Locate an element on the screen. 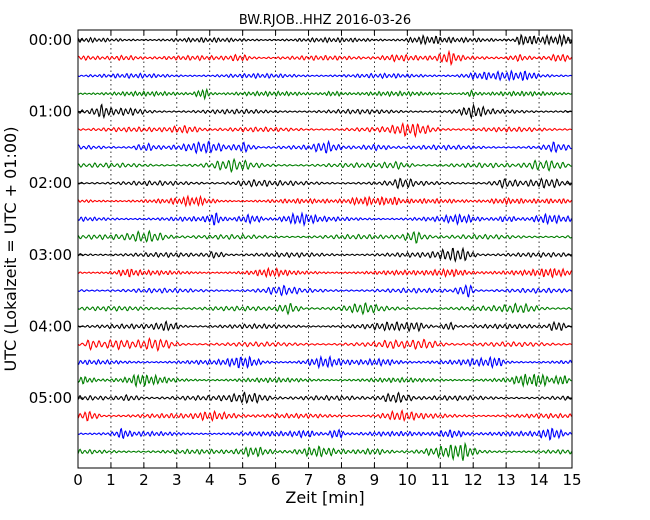  x-tick-label: 15 is located at coordinates (571, 480).